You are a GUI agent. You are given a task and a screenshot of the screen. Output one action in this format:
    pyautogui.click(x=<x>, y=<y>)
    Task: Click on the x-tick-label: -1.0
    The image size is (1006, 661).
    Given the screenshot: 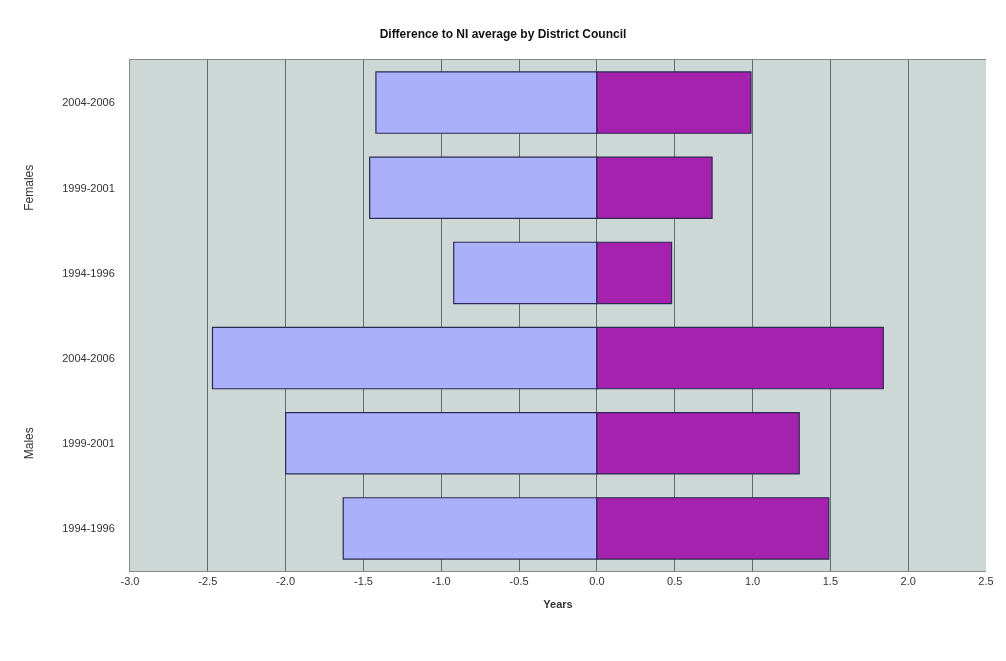 What is the action you would take?
    pyautogui.click(x=441, y=581)
    